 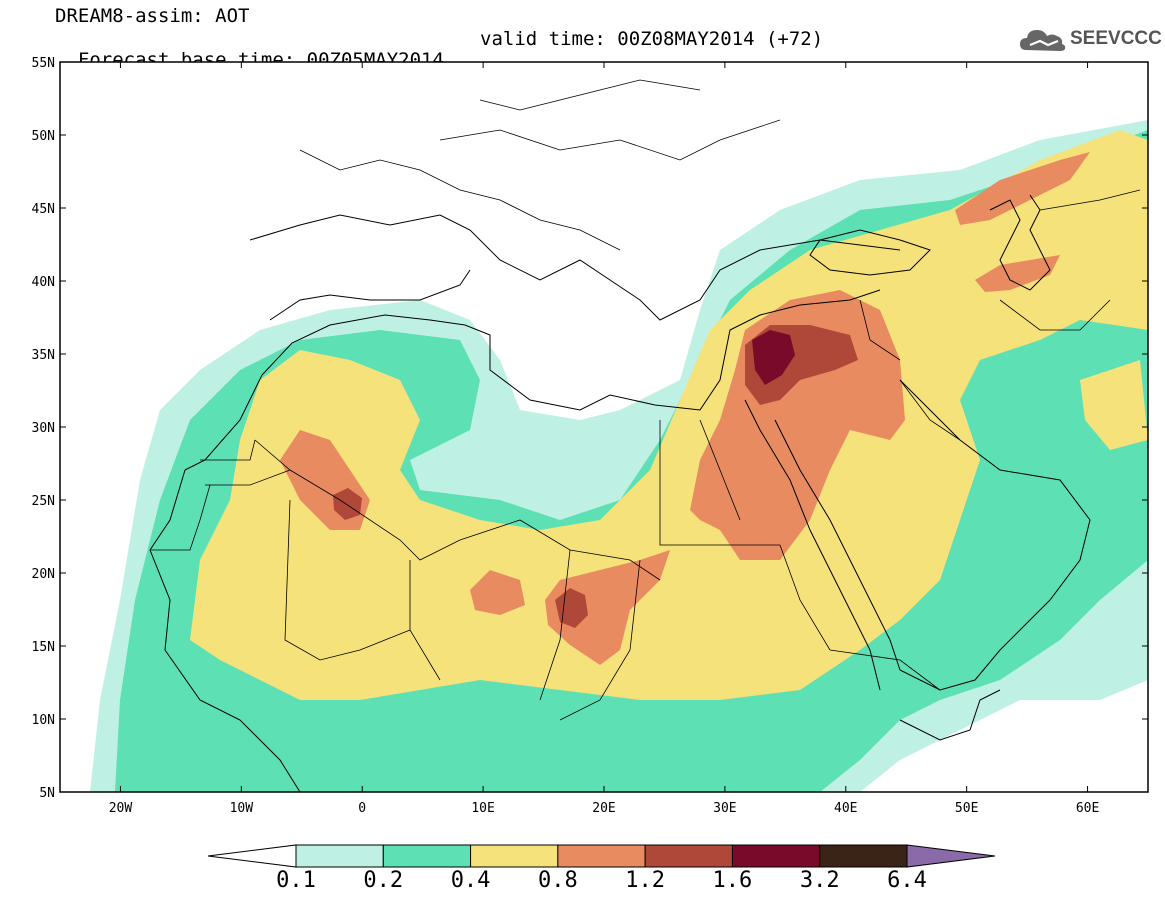 What do you see at coordinates (43, 574) in the screenshot?
I see `lat-label: 20N` at bounding box center [43, 574].